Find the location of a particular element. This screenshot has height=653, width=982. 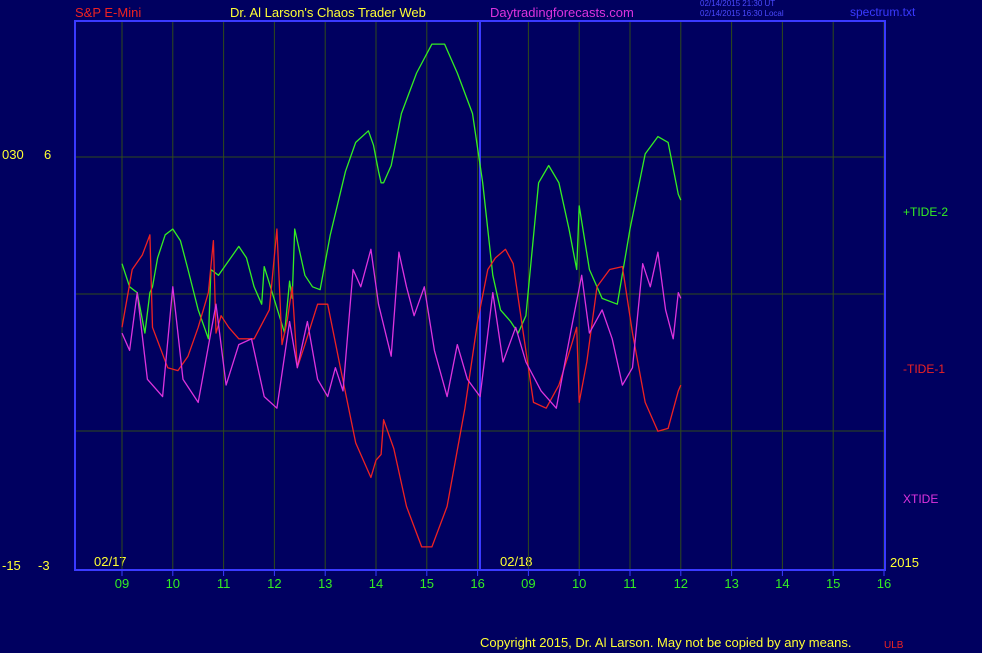

legend-tide2: +TIDE-2 is located at coordinates (926, 212).